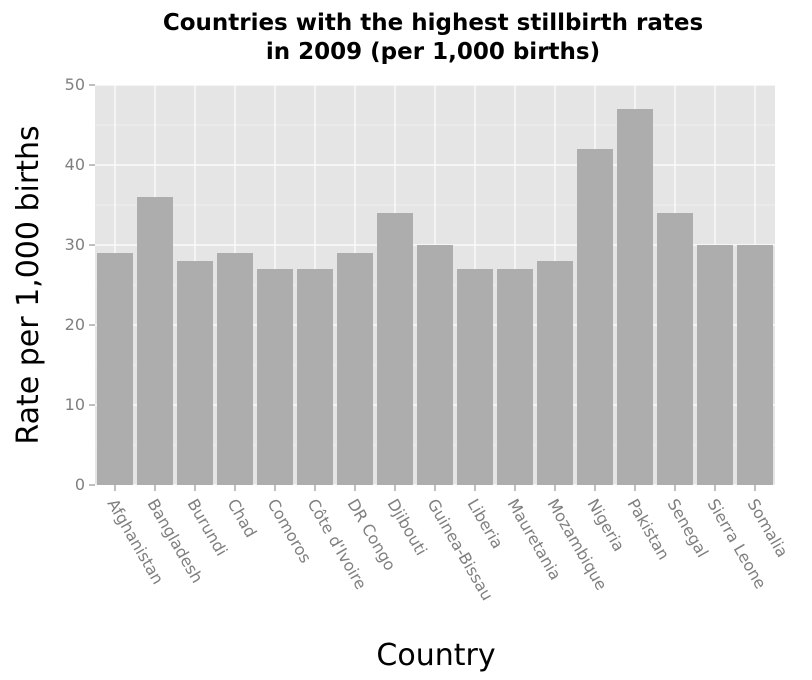 This screenshot has height=680, width=812. What do you see at coordinates (28, 284) in the screenshot?
I see `y-axis-title: Rate per 1,000 births` at bounding box center [28, 284].